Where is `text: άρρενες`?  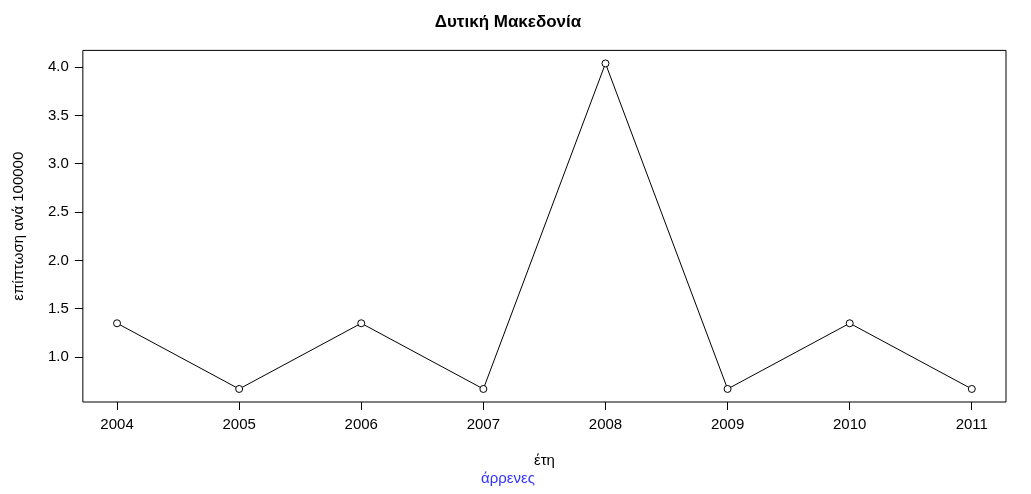 text: άρρενες is located at coordinates (508, 478).